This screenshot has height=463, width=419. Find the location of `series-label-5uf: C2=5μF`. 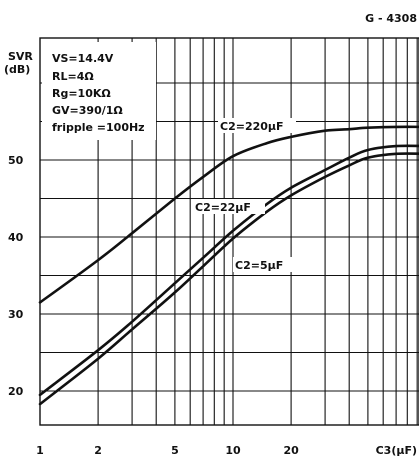

series-label-5uf: C2=5μF is located at coordinates (259, 265).